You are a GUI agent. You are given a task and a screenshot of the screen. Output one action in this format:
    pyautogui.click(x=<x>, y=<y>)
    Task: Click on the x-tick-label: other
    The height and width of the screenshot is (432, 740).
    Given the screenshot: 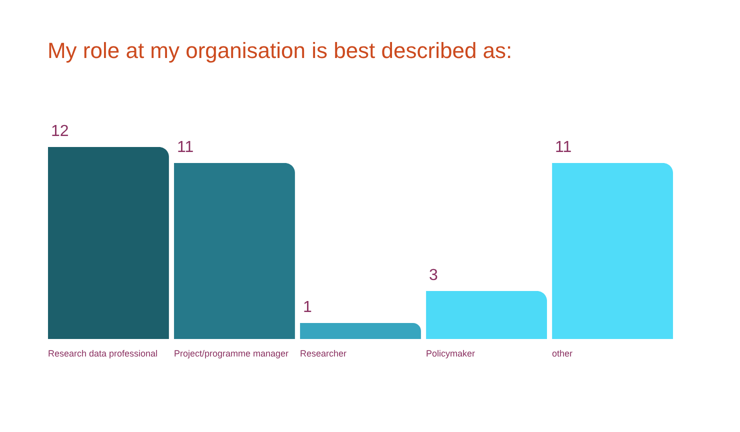 What is the action you would take?
    pyautogui.click(x=562, y=353)
    